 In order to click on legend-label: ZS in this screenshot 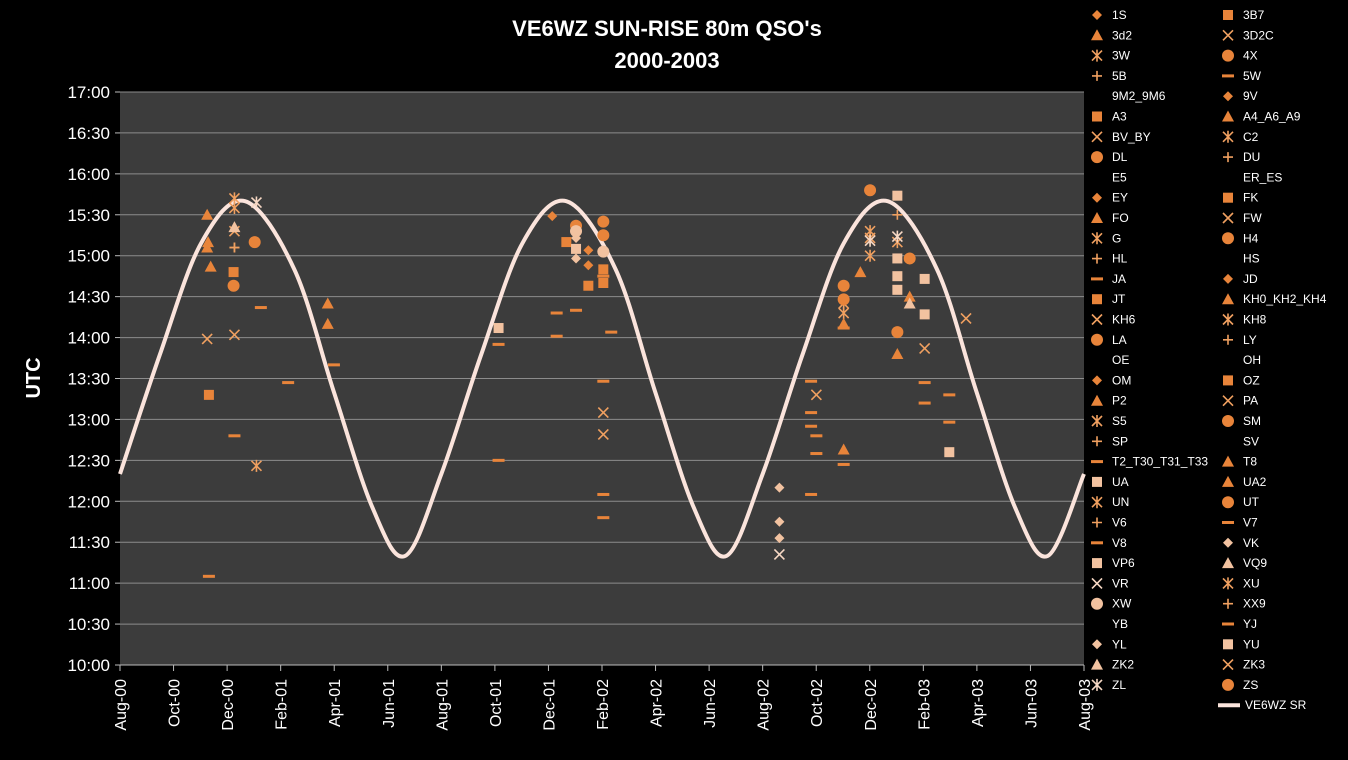, I will do `click(1250, 685)`.